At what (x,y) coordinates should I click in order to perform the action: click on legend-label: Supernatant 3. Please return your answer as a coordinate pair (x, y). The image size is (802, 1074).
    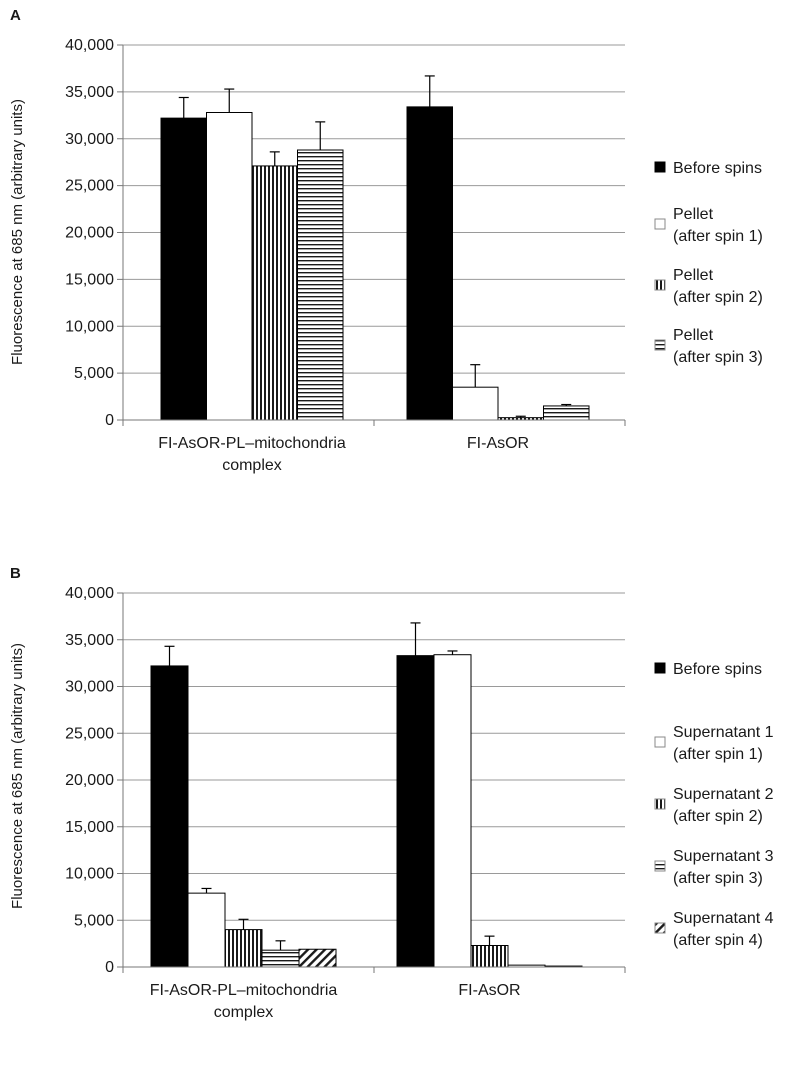
    Looking at the image, I should click on (723, 856).